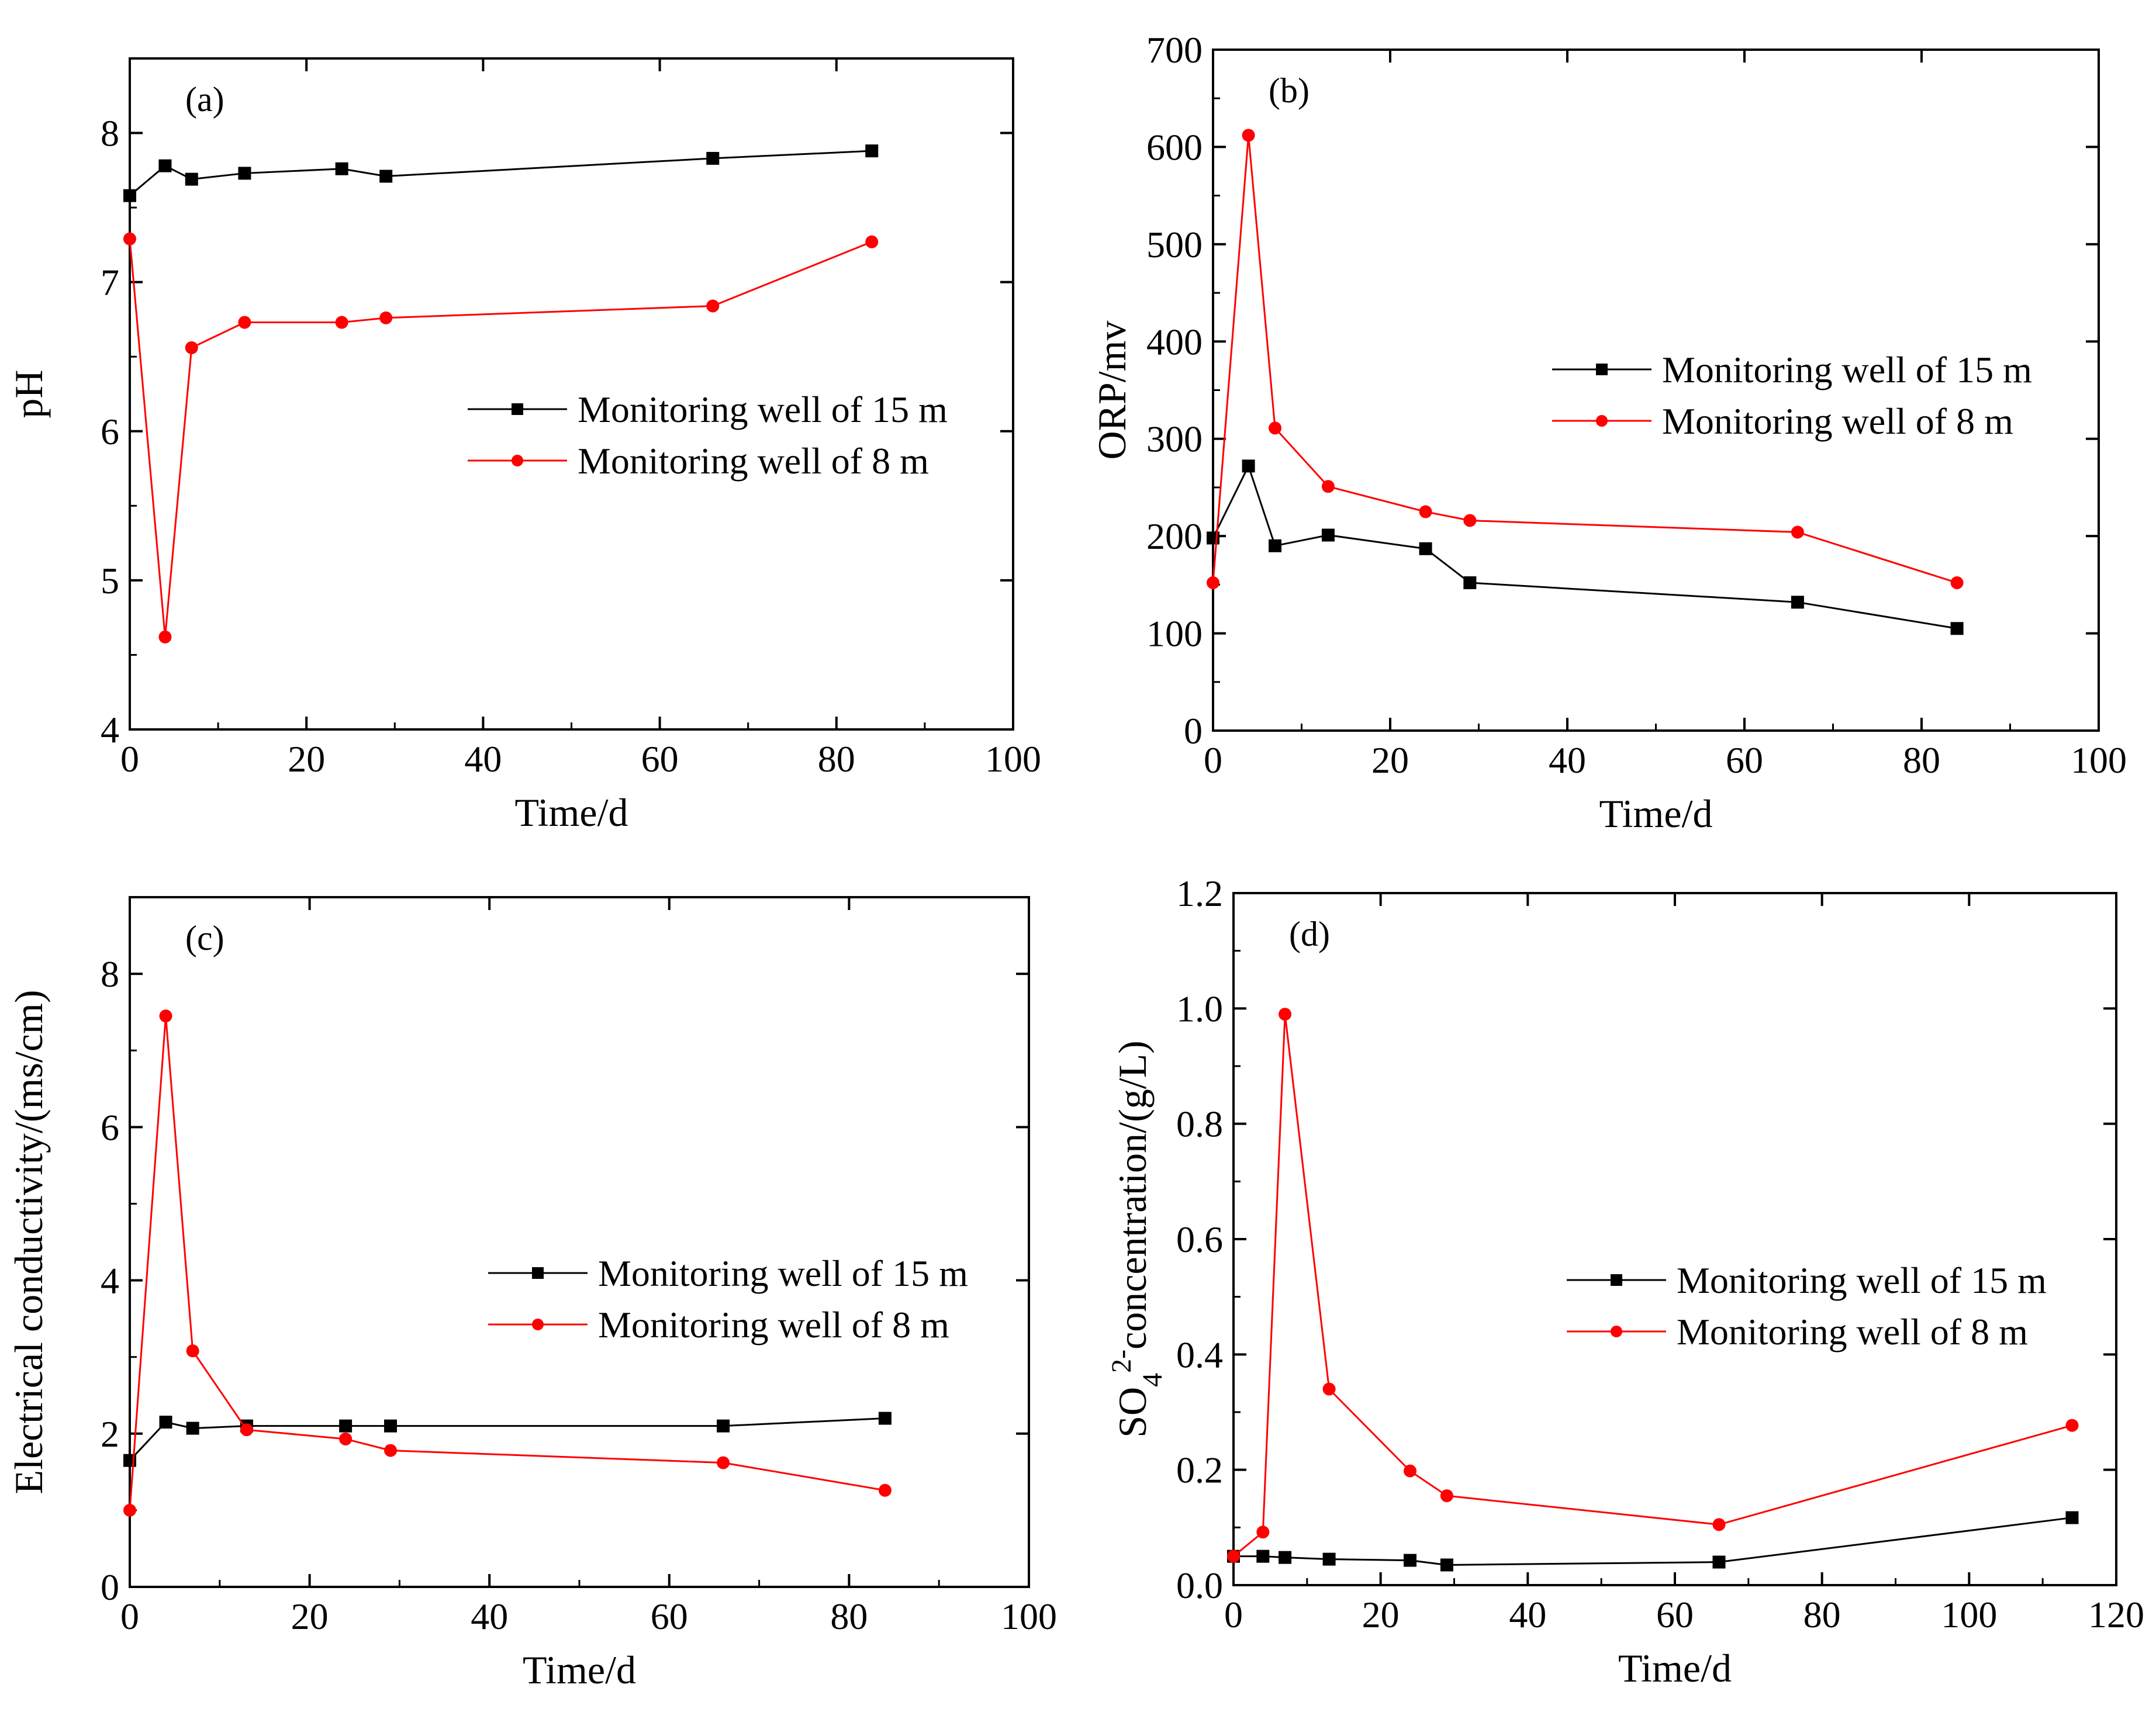 This screenshot has width=2156, height=1726. I want to click on legend-label-15m-a: Monitoring well of 15 m, so click(763, 409).